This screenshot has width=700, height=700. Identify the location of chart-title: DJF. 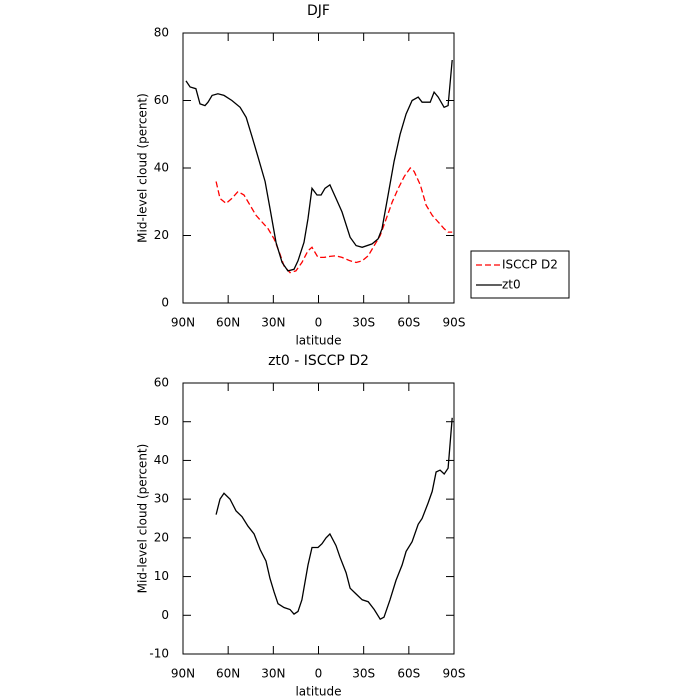
(318, 11).